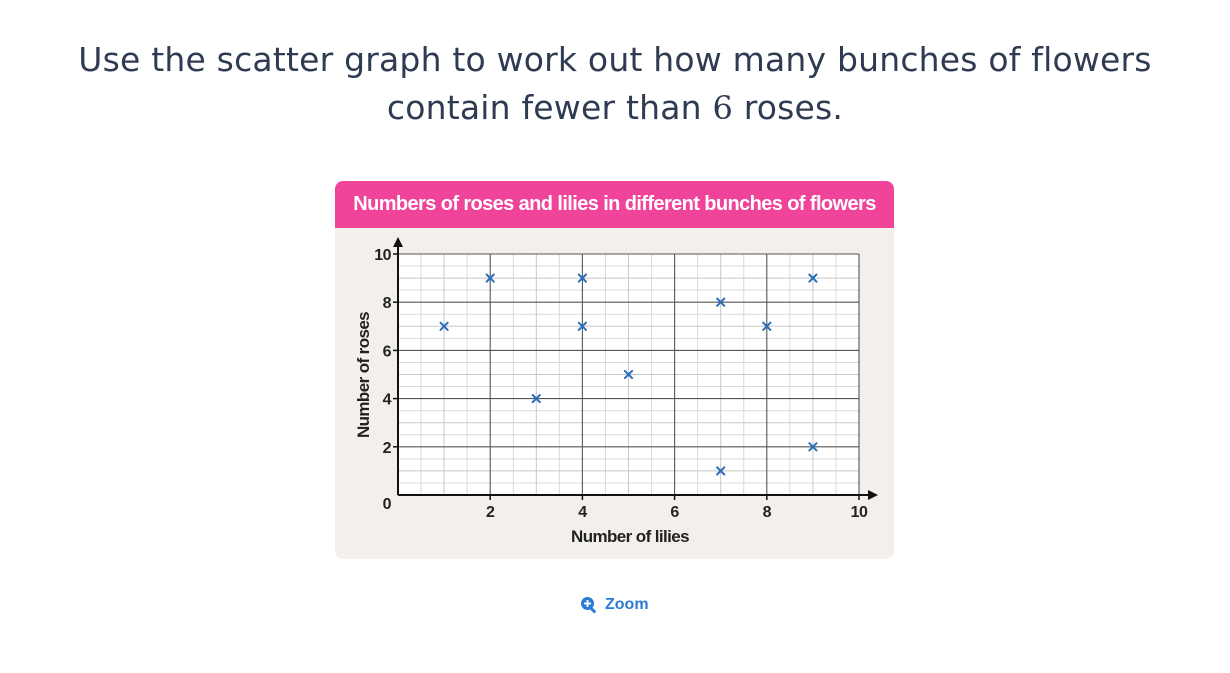  Describe the element at coordinates (363, 375) in the screenshot. I see `y-axis-label: Number of roses` at that location.